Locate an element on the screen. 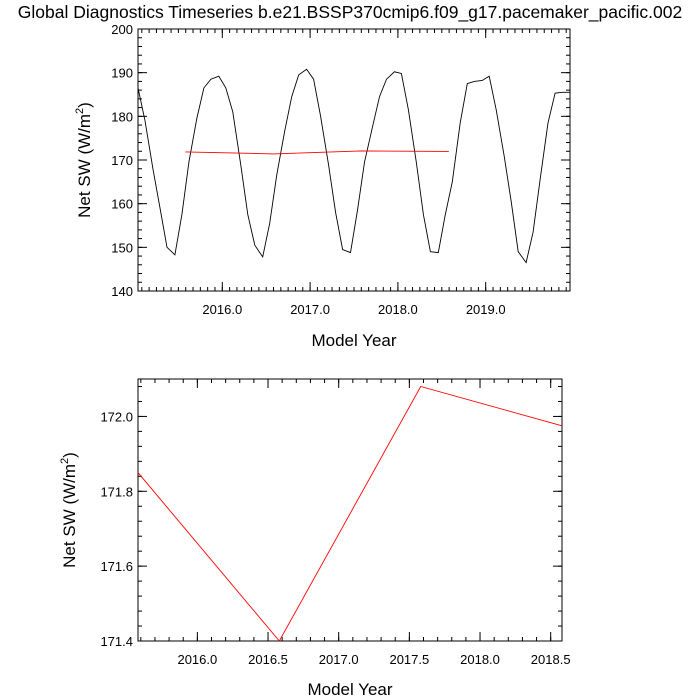 The width and height of the screenshot is (700, 700). x-tick-label: 2019.0 is located at coordinates (486, 309).